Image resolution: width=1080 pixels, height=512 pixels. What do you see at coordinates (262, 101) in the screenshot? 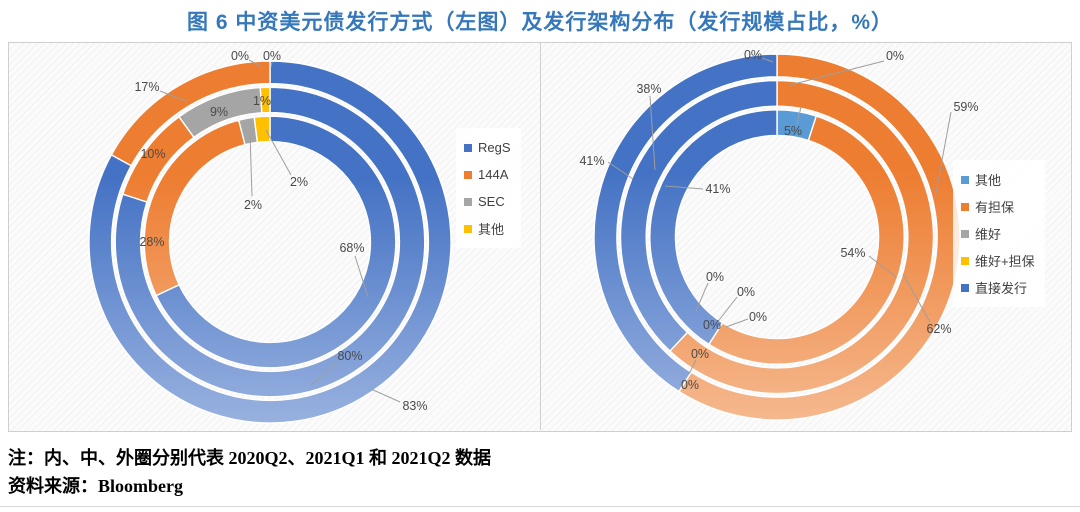
I see `data-label-其他-2021Q1: 1%` at bounding box center [262, 101].